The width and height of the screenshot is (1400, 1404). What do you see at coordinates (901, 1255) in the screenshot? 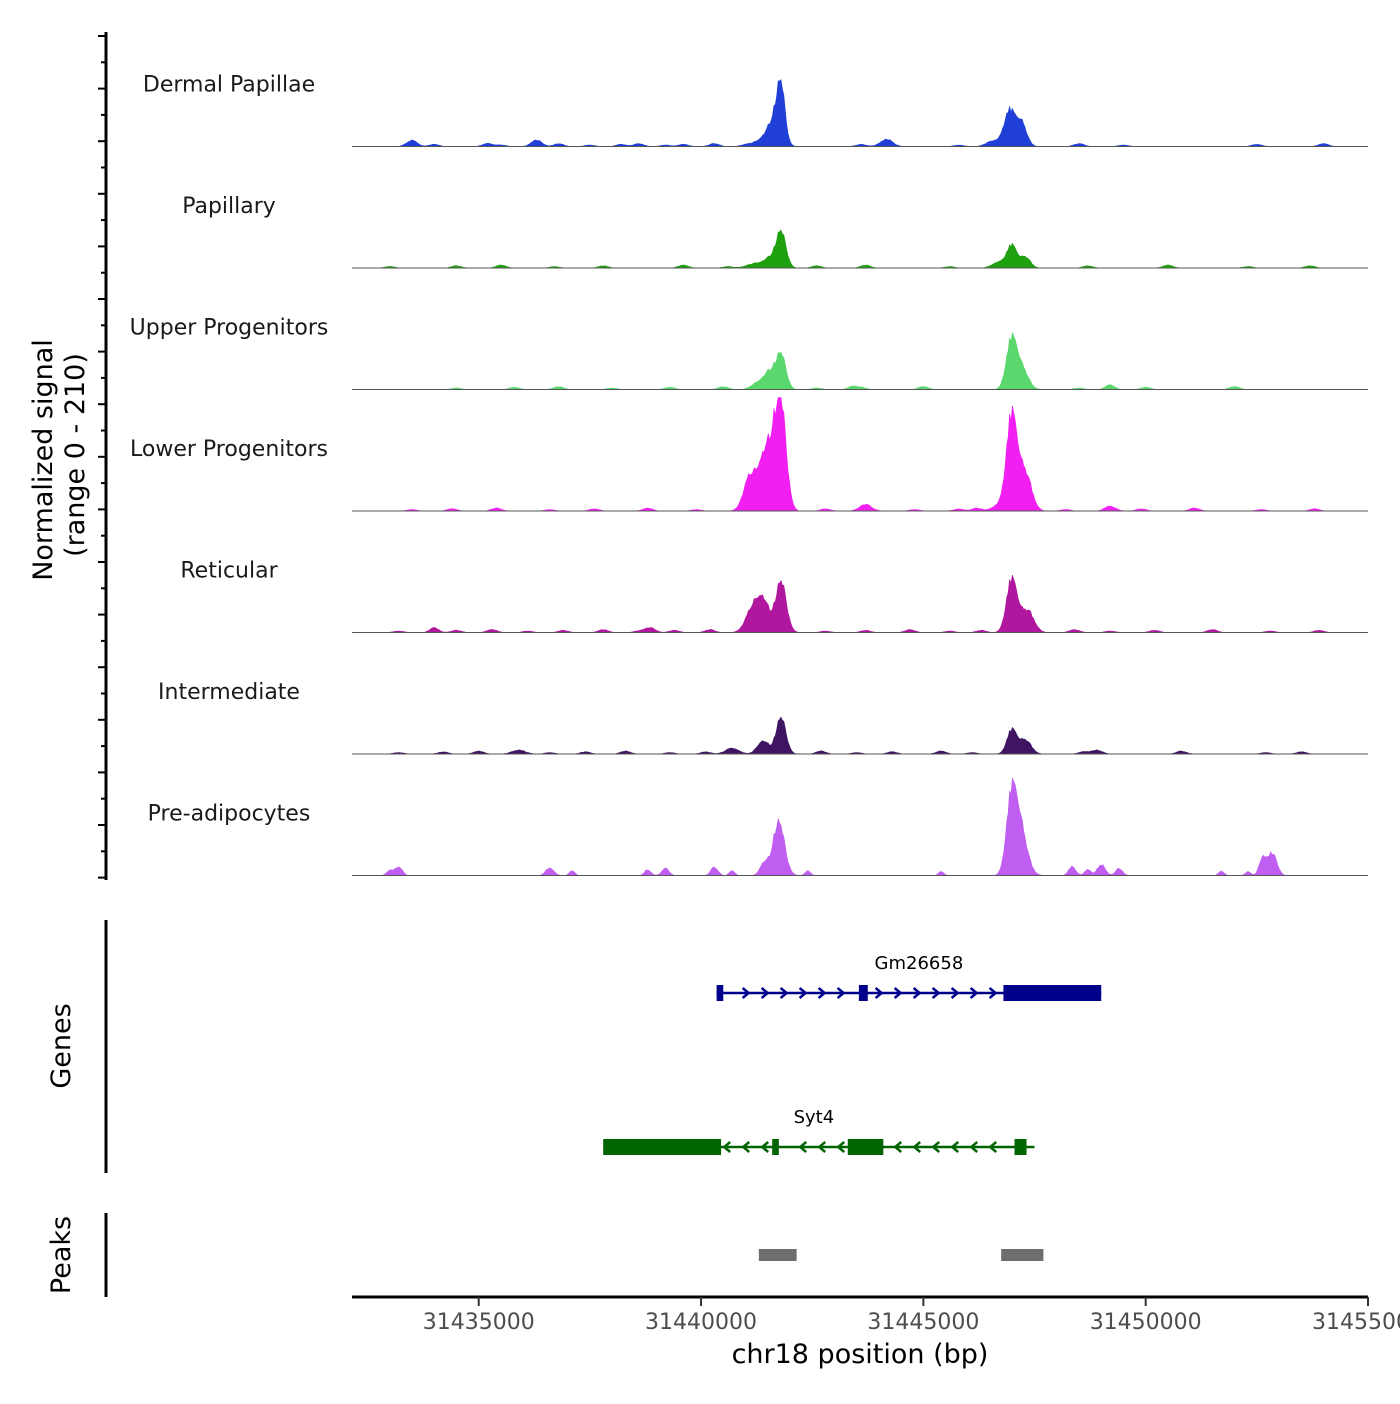
I see `peak-regions` at bounding box center [901, 1255].